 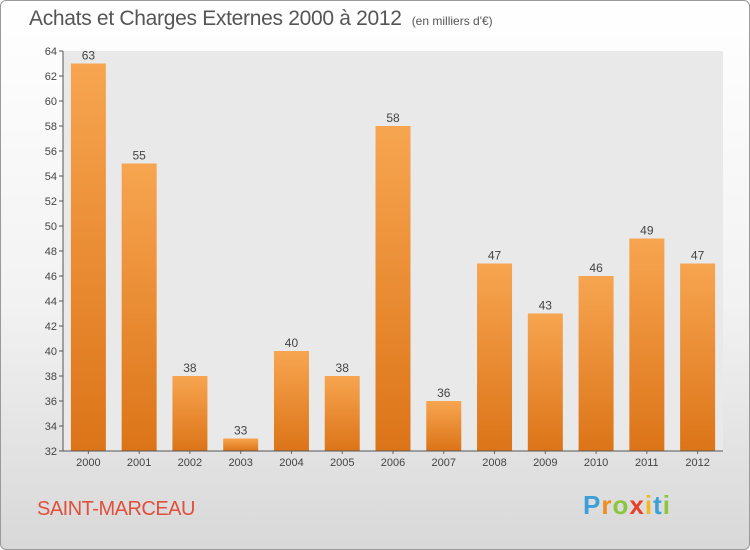 I want to click on logo-letter: x, so click(x=637, y=505).